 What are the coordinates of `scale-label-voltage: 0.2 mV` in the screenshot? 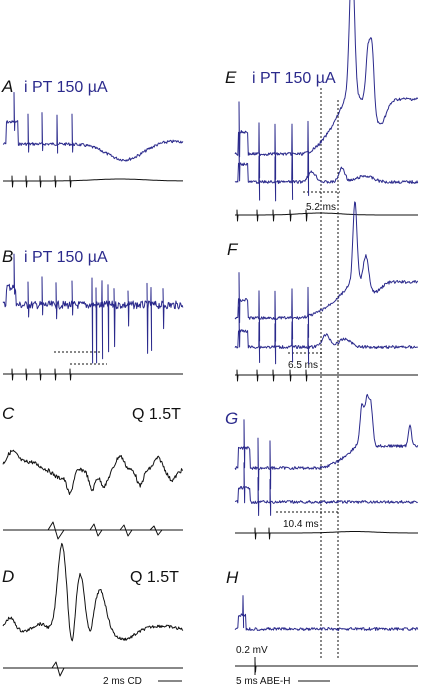 It's located at (252, 650).